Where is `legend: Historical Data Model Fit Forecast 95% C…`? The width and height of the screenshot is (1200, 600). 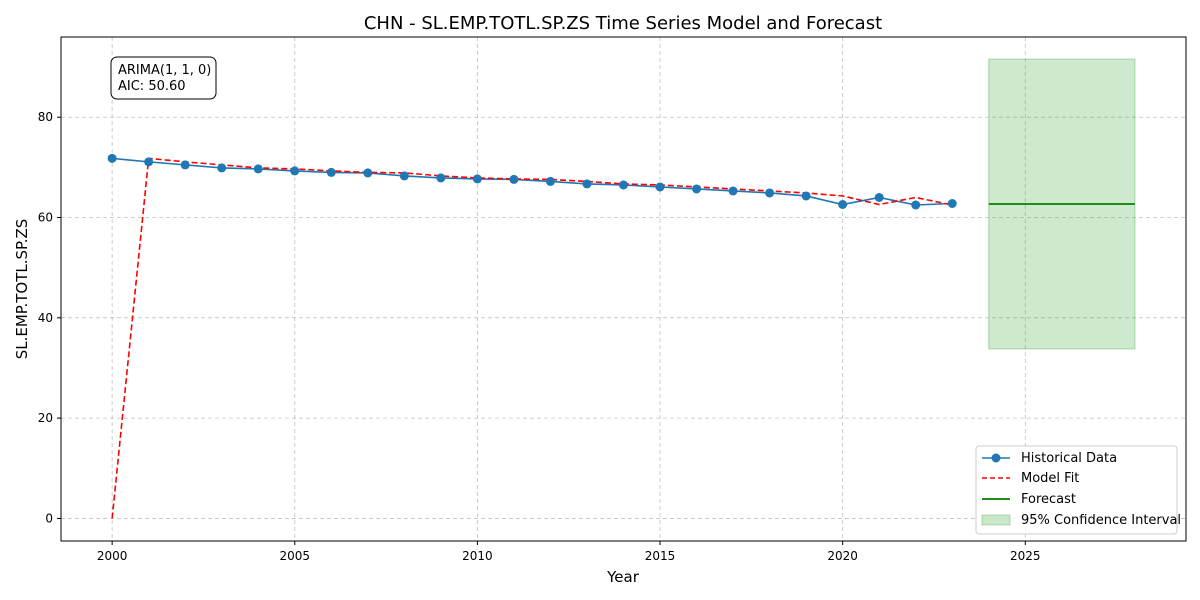
legend: Historical Data Model Fit Forecast 95% C… is located at coordinates (1078, 490).